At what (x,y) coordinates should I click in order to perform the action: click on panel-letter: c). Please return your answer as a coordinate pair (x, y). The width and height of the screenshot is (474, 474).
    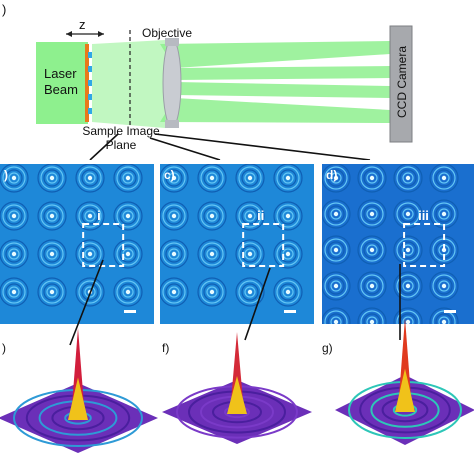
    Looking at the image, I should click on (169, 175).